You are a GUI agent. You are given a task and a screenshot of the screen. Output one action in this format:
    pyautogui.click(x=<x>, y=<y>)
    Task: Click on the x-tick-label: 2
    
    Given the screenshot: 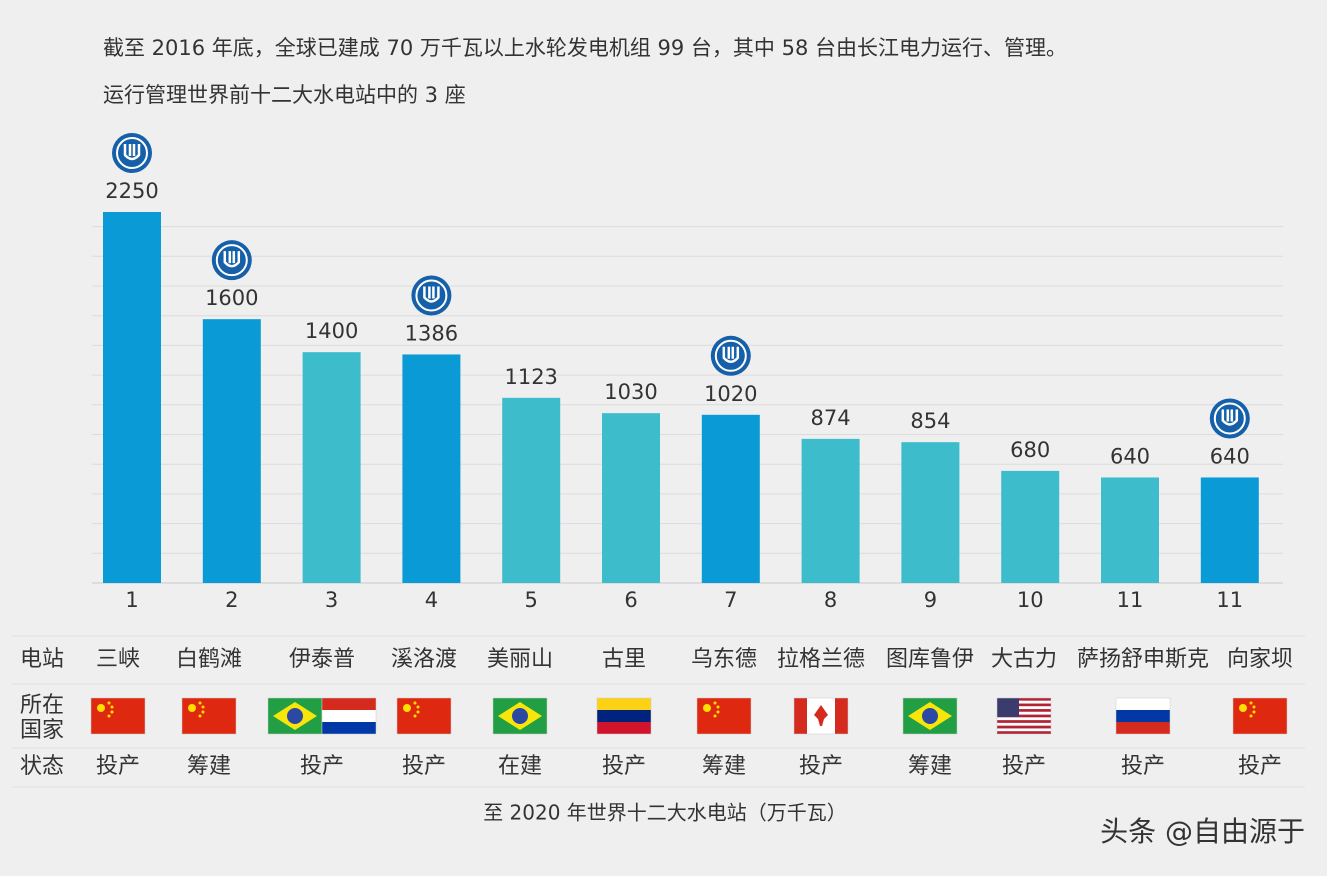 What is the action you would take?
    pyautogui.click(x=231, y=600)
    